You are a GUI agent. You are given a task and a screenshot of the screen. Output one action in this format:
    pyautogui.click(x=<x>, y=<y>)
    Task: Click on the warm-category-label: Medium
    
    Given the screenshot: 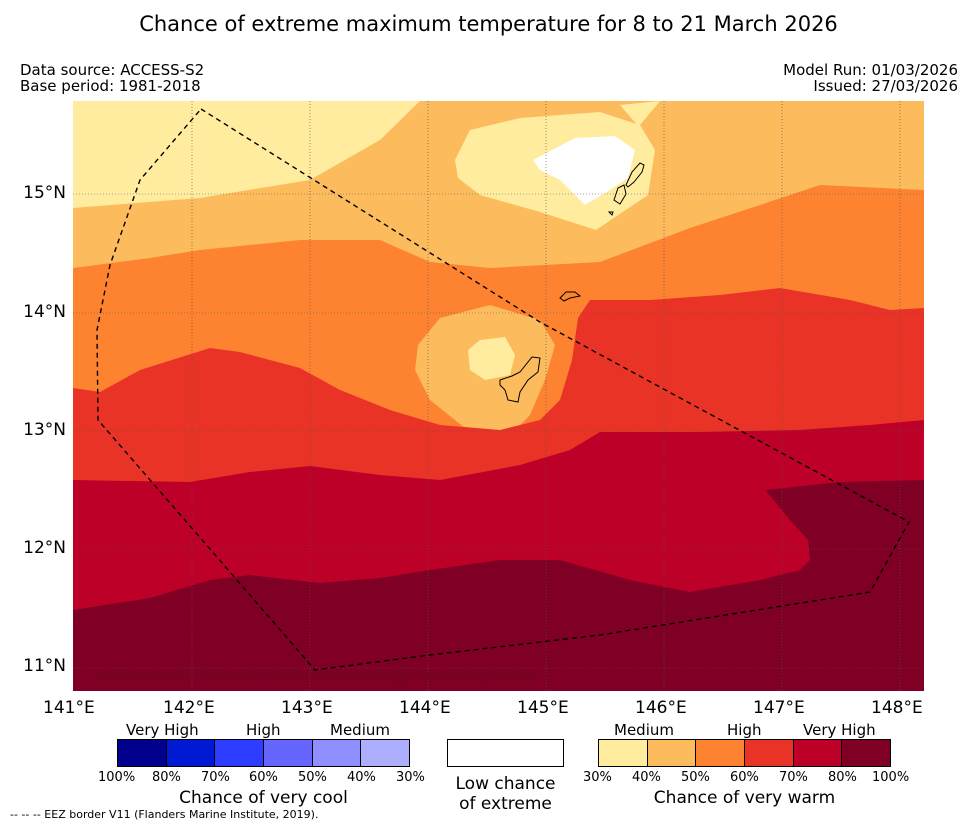 What is the action you would take?
    pyautogui.click(x=644, y=730)
    